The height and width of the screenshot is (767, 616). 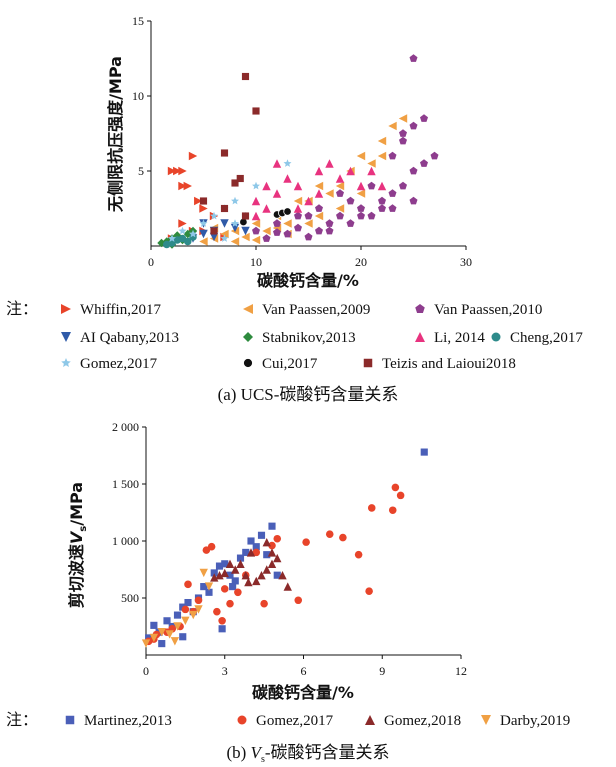 I want to click on legend-item: Gomez,2018, so click(x=413, y=721).